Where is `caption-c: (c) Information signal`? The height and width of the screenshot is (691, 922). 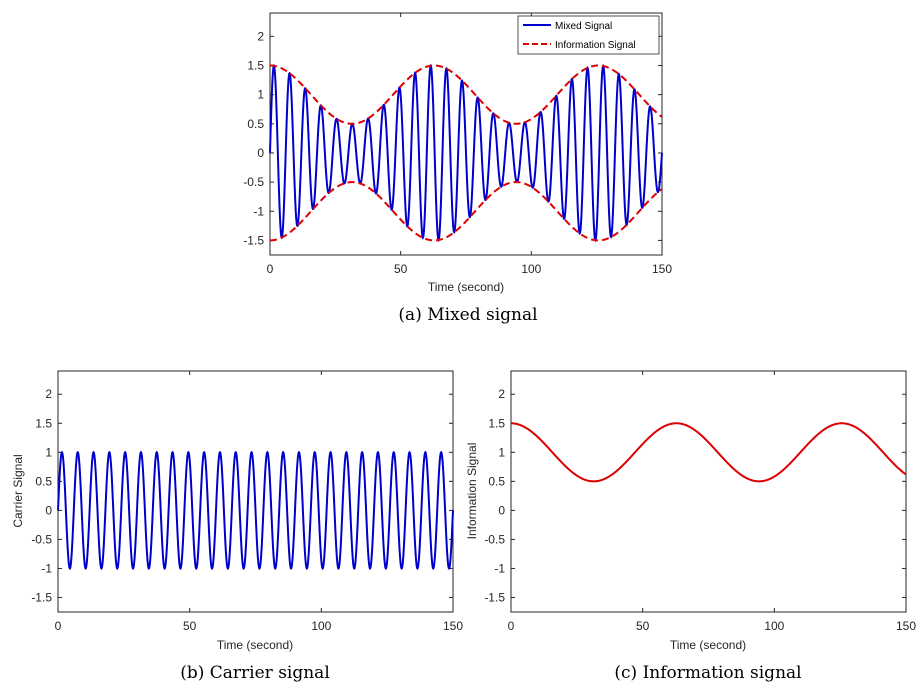
caption-c: (c) Information signal is located at coordinates (707, 673).